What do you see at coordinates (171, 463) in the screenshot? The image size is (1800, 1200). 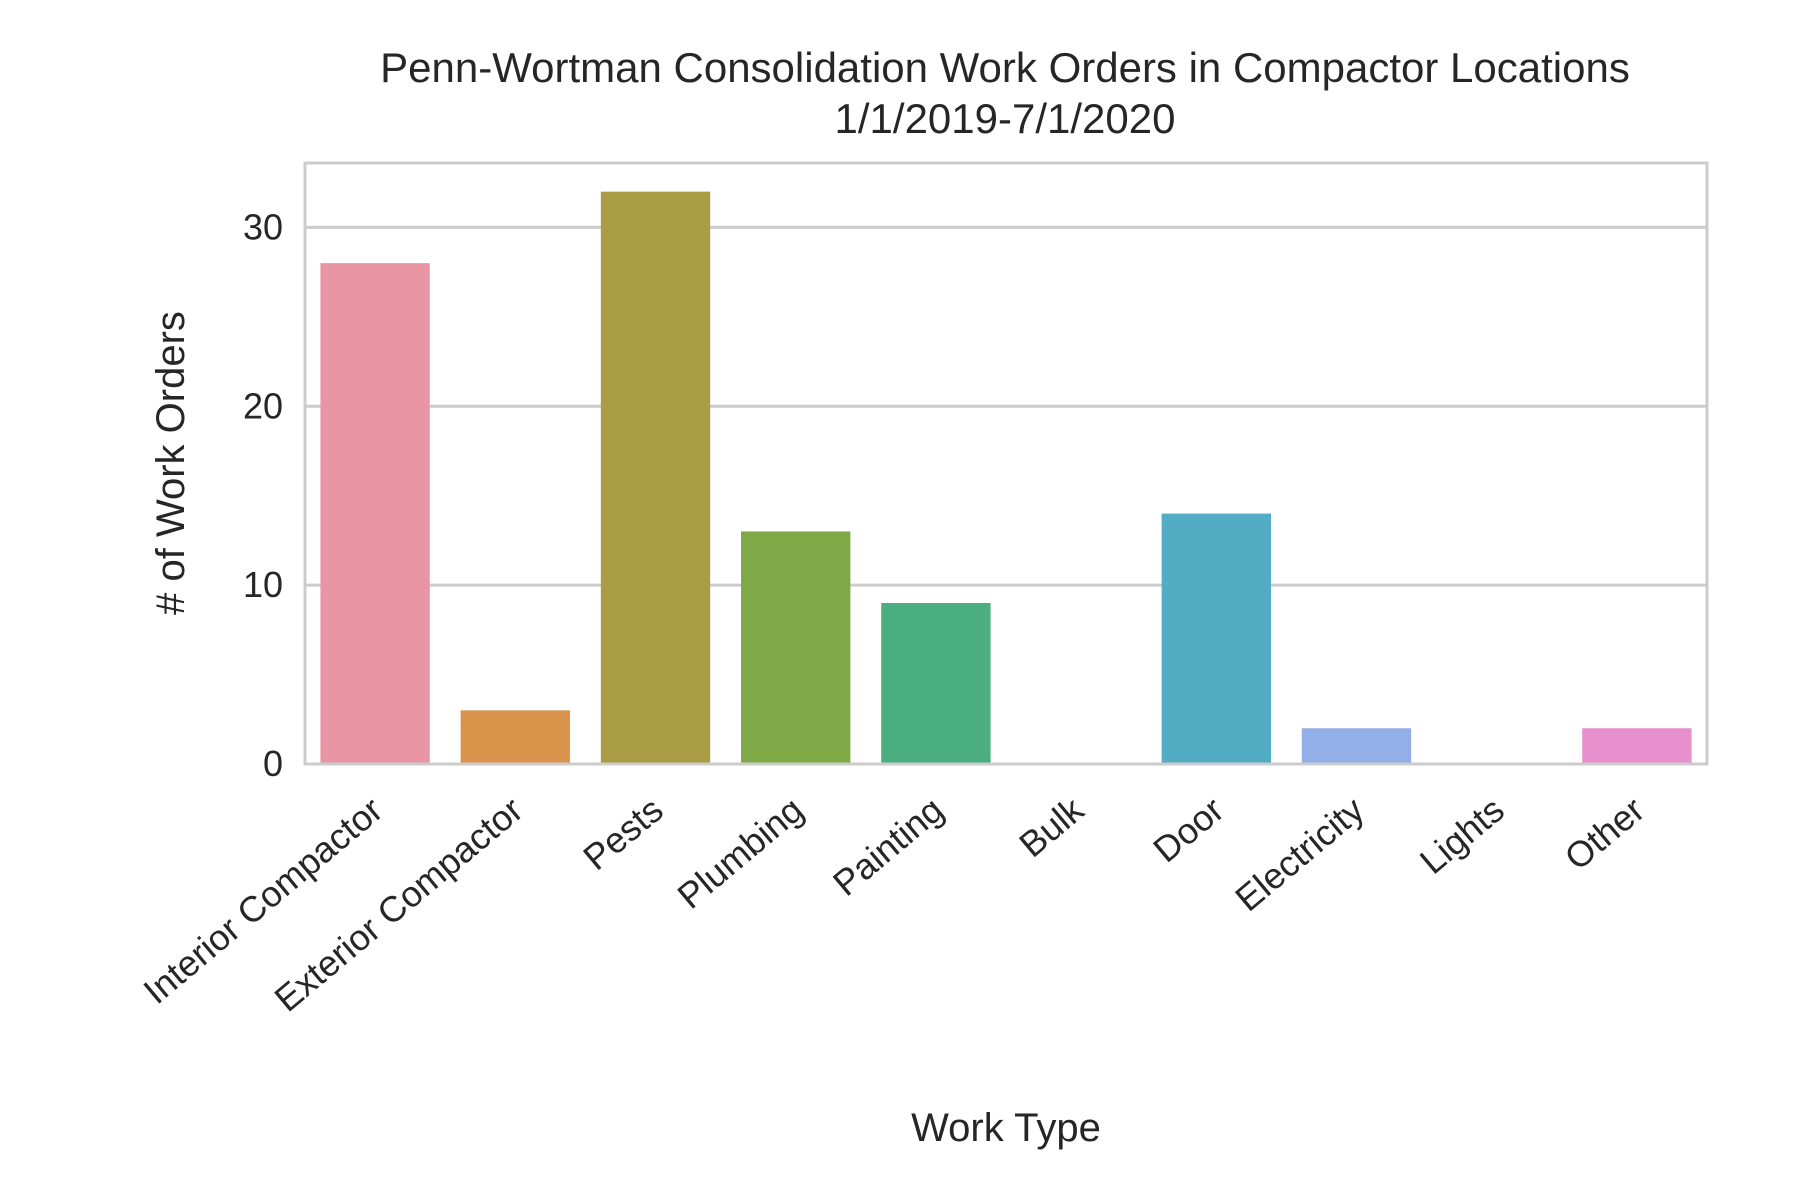 I see `y-axis-label: # of Work Orders` at bounding box center [171, 463].